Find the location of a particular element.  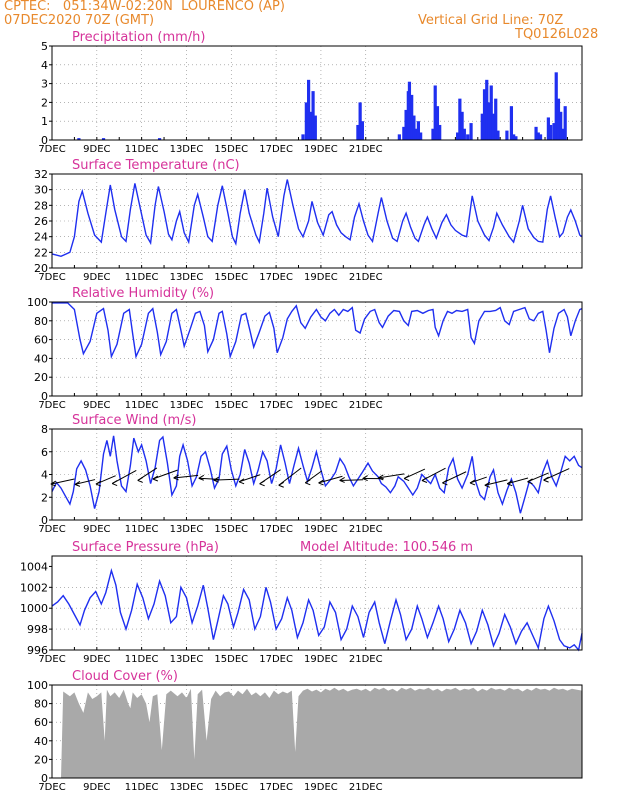

y-tick-label: 30 is located at coordinates (41, 190).